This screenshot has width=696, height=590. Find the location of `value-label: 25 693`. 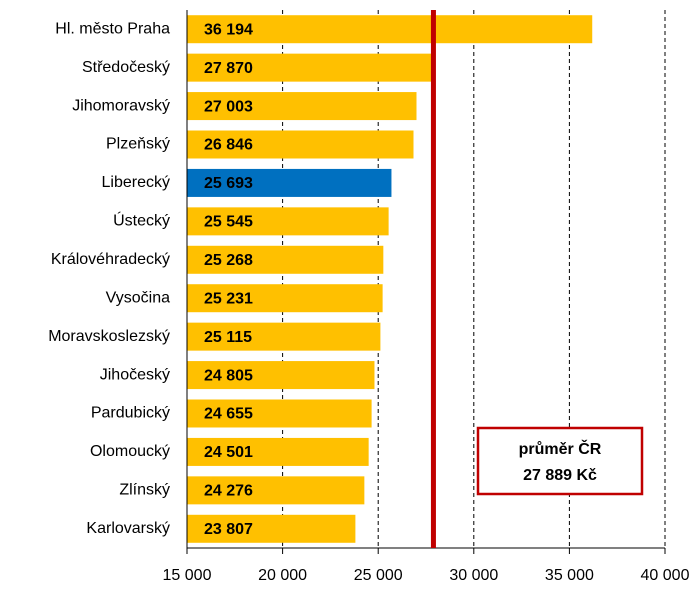

value-label: 25 693 is located at coordinates (228, 183).